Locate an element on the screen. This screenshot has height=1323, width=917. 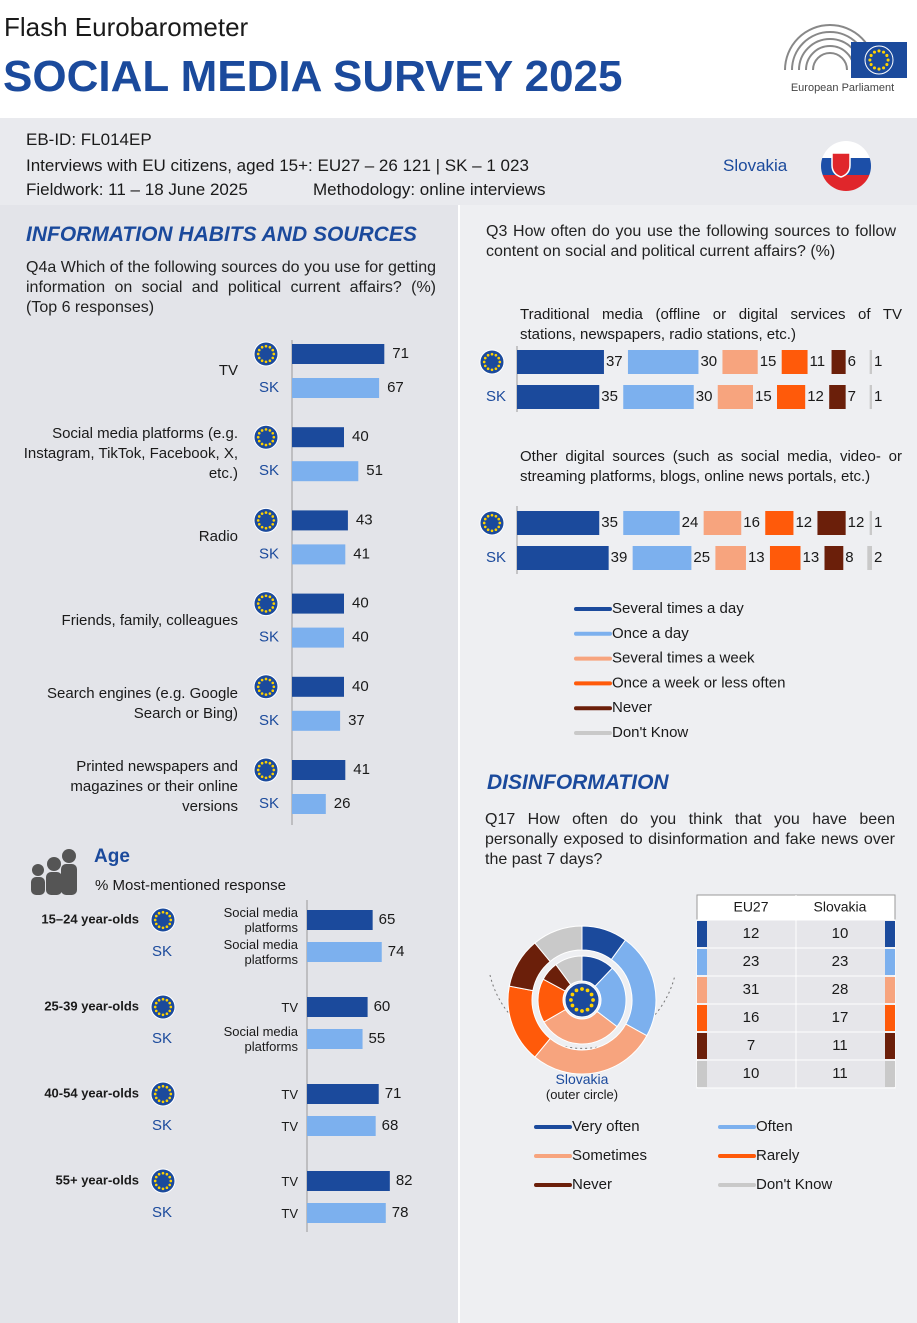
eb-id: EB-ID: FL014EP is located at coordinates (89, 139).